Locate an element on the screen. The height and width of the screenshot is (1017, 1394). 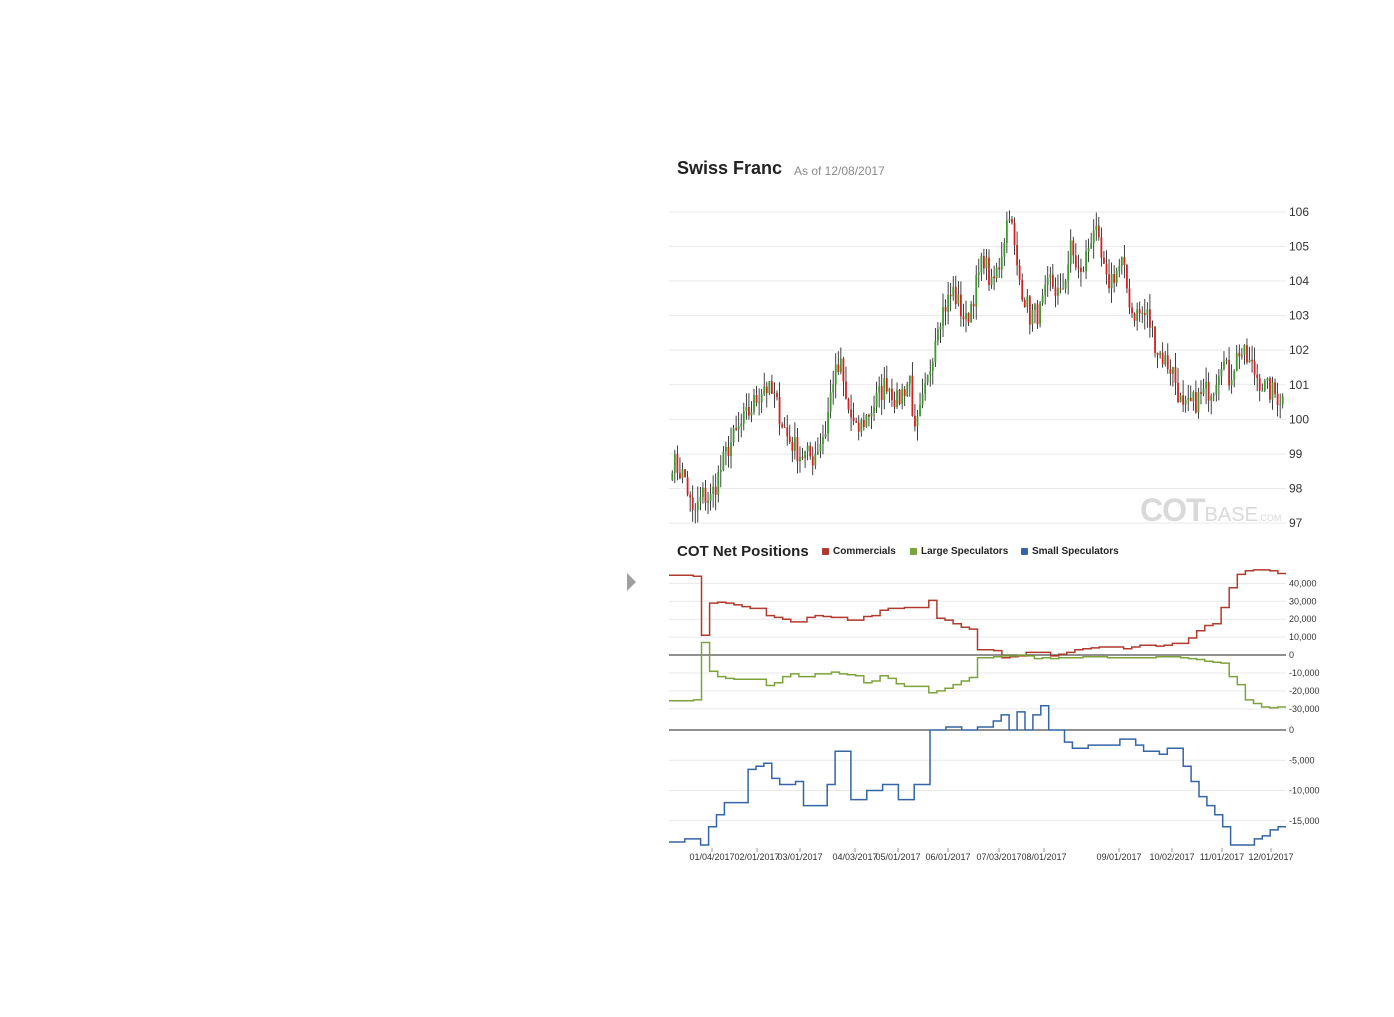
series-line-large-speculators is located at coordinates (977, 675).